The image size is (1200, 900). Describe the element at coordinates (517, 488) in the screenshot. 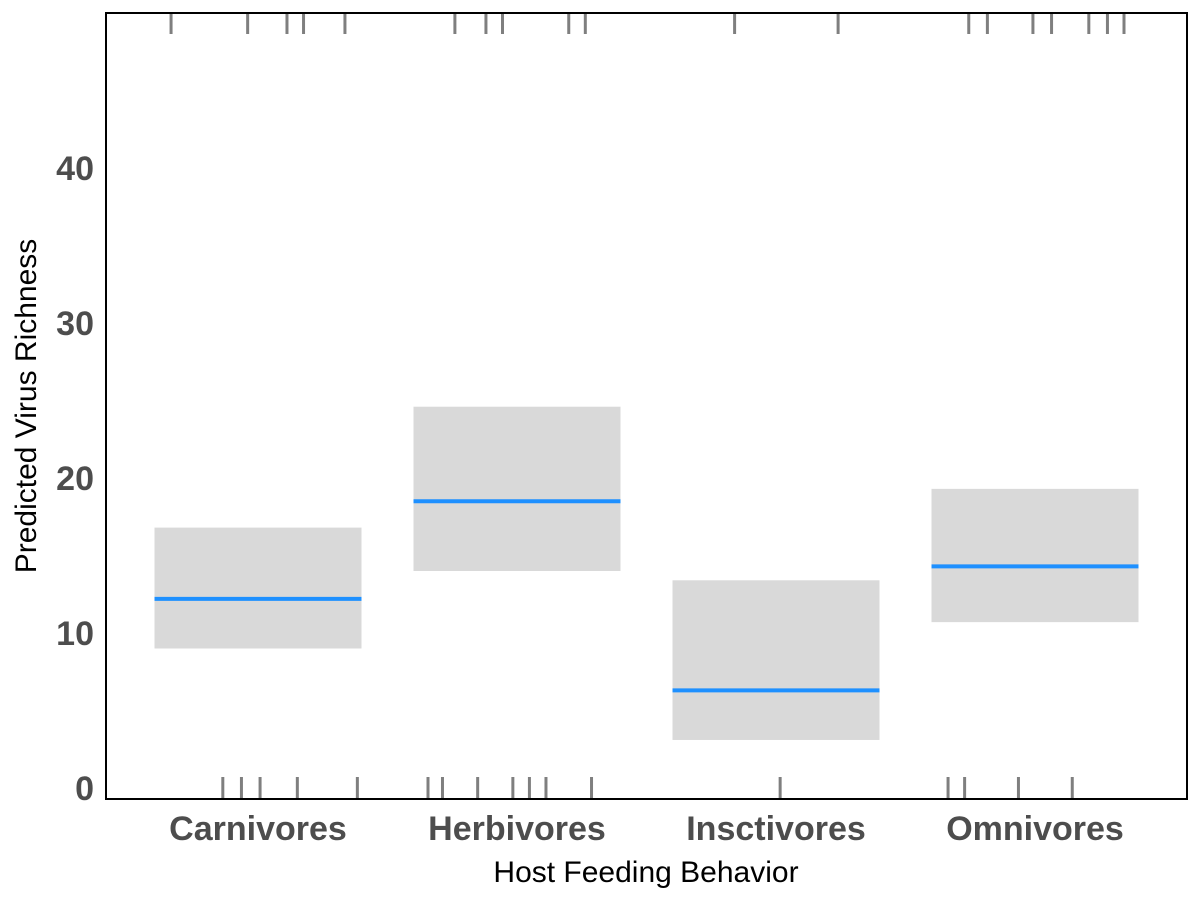

I see `confidence-band-herbivores` at that location.